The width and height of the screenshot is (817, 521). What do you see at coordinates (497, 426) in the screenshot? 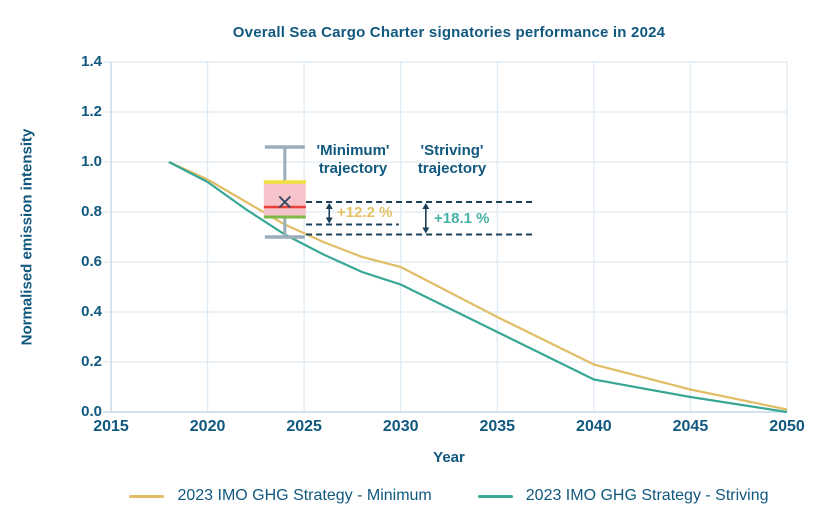
I see `x-tick-label: 2035` at bounding box center [497, 426].